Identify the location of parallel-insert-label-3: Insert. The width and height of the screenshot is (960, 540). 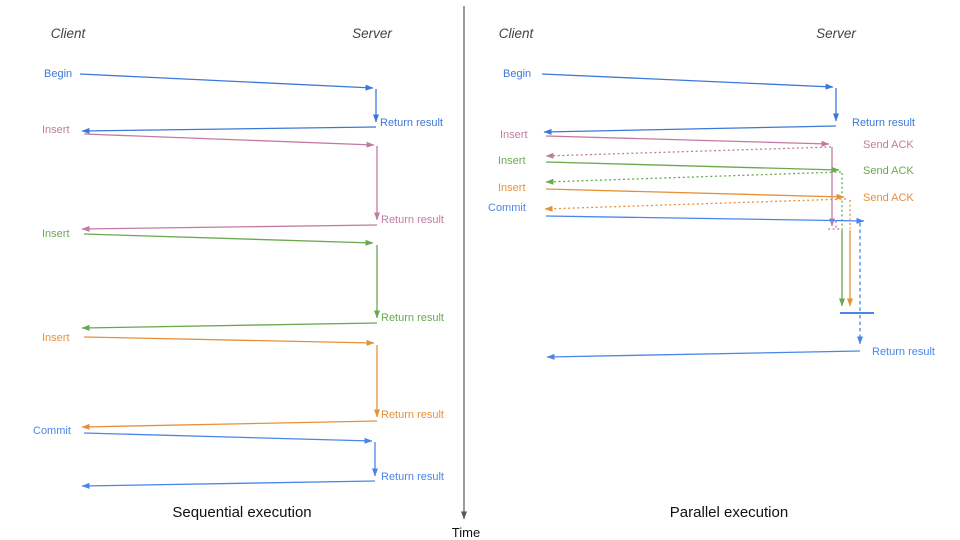
(512, 188).